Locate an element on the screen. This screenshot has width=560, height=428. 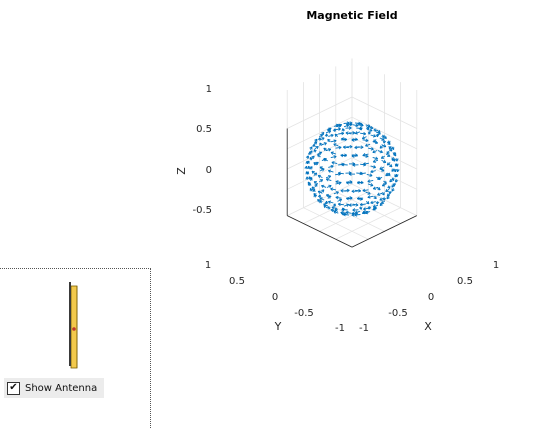
x-tick-label: 0 is located at coordinates (431, 297).